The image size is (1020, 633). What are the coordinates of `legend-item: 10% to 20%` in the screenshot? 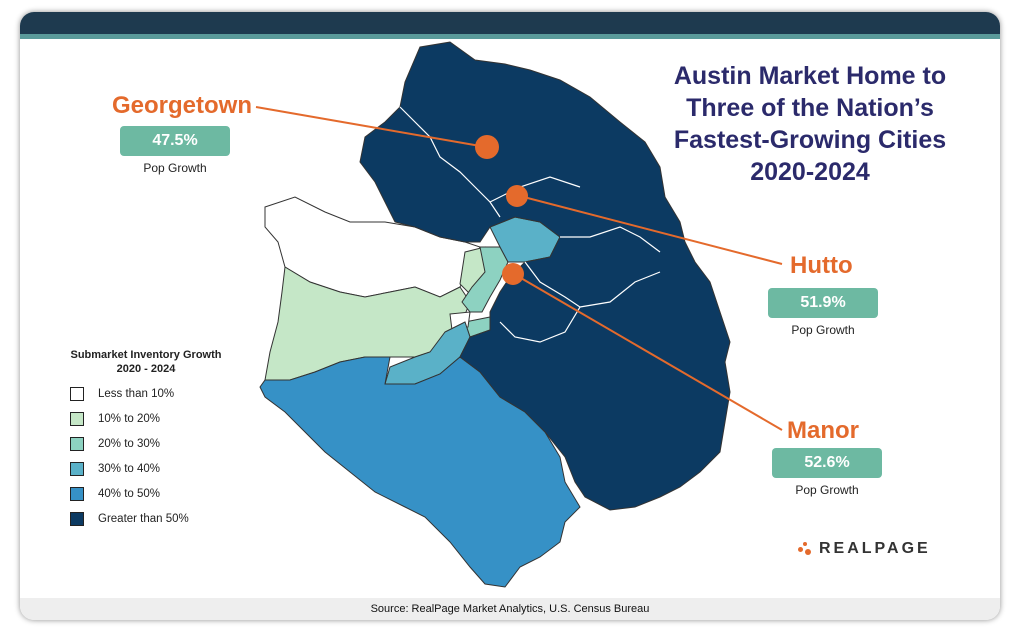 It's located at (115, 419).